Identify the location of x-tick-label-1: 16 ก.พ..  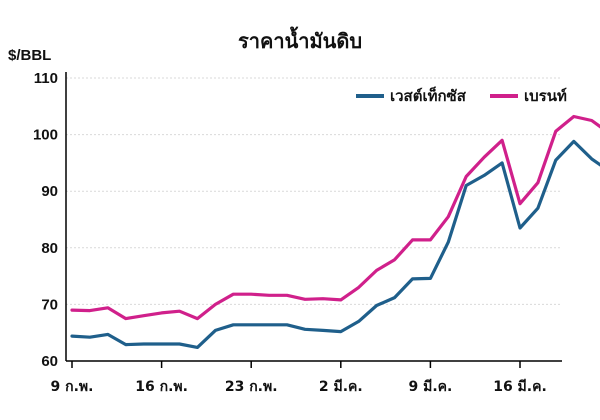
(161, 387).